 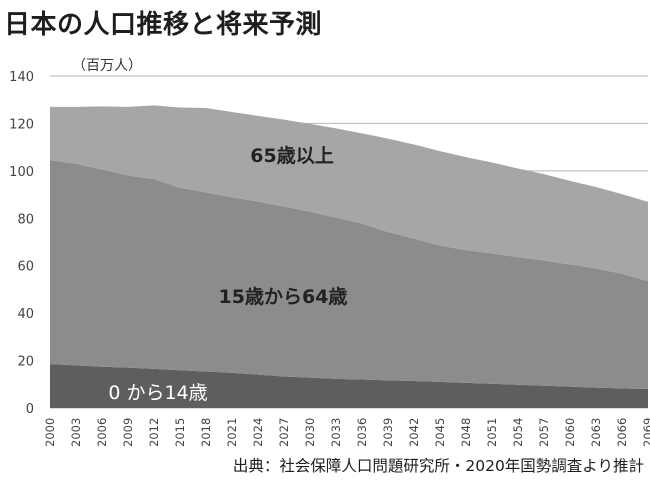 I want to click on x-tick-label: 2051, so click(x=492, y=432).